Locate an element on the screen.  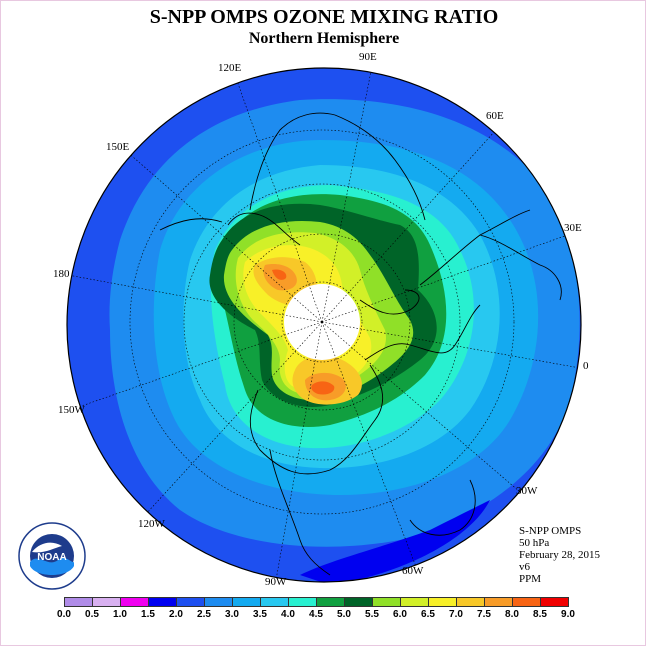
colorbar-tick-label: 8.5 is located at coordinates (540, 614).